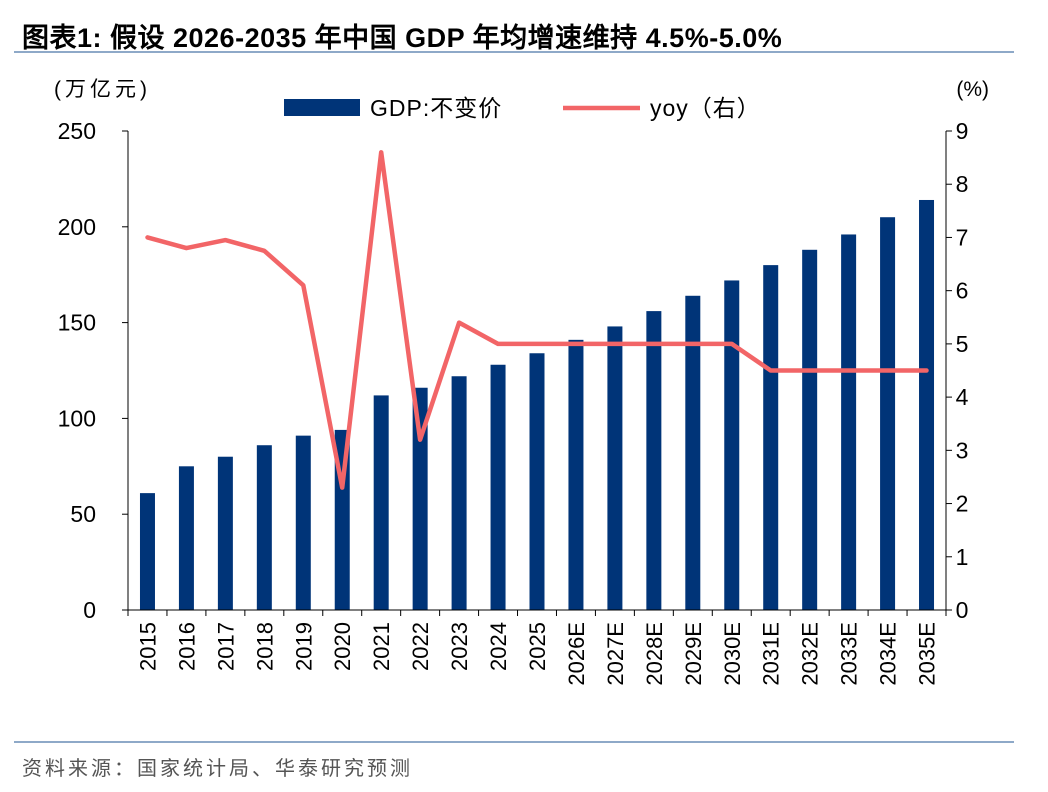 The height and width of the screenshot is (792, 1048). I want to click on right-tick-label-0: 0, so click(962, 610).